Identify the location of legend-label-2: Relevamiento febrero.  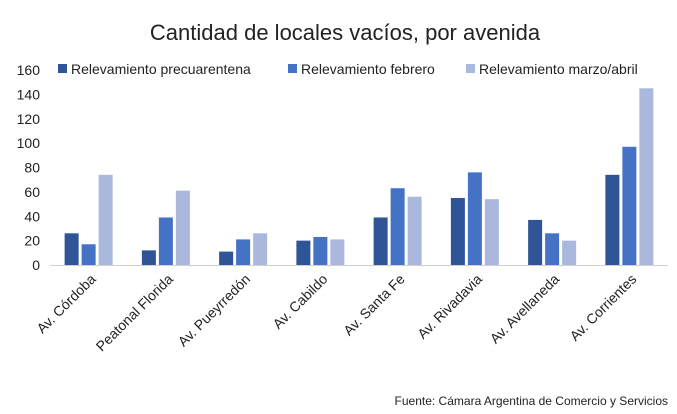
(368, 69).